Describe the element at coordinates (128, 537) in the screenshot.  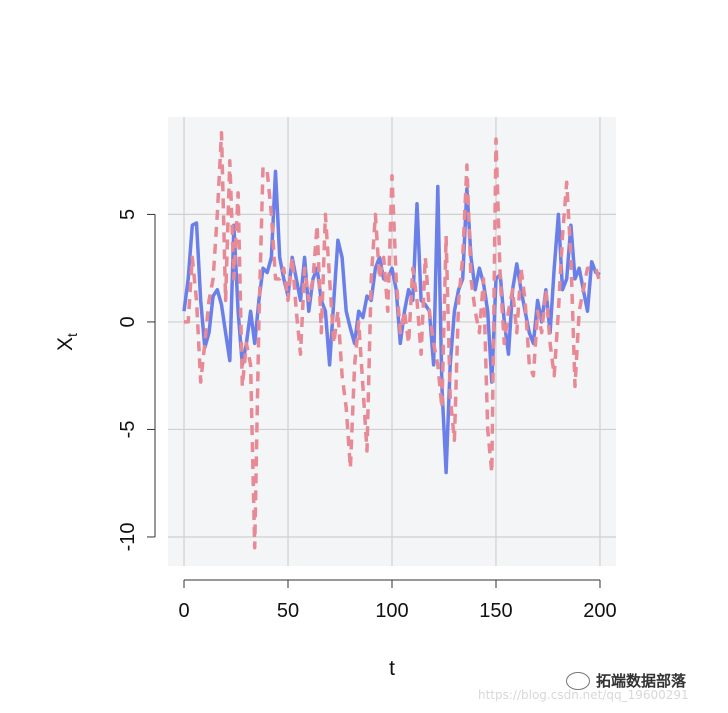
I see `y-tick-label: -10` at that location.